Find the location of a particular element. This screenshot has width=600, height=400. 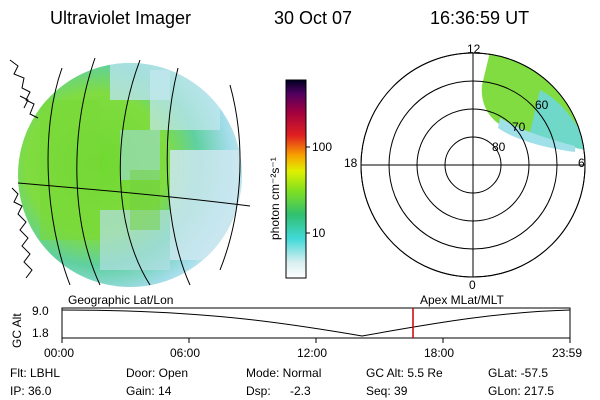

altitude-ylabel: GC Alt is located at coordinates (17, 330).